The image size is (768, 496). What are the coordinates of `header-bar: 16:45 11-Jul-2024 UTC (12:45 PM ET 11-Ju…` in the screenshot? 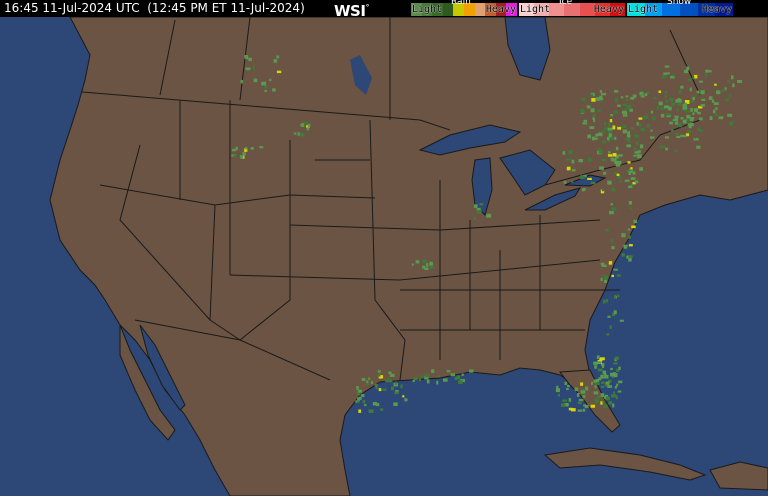 It's located at (384, 10).